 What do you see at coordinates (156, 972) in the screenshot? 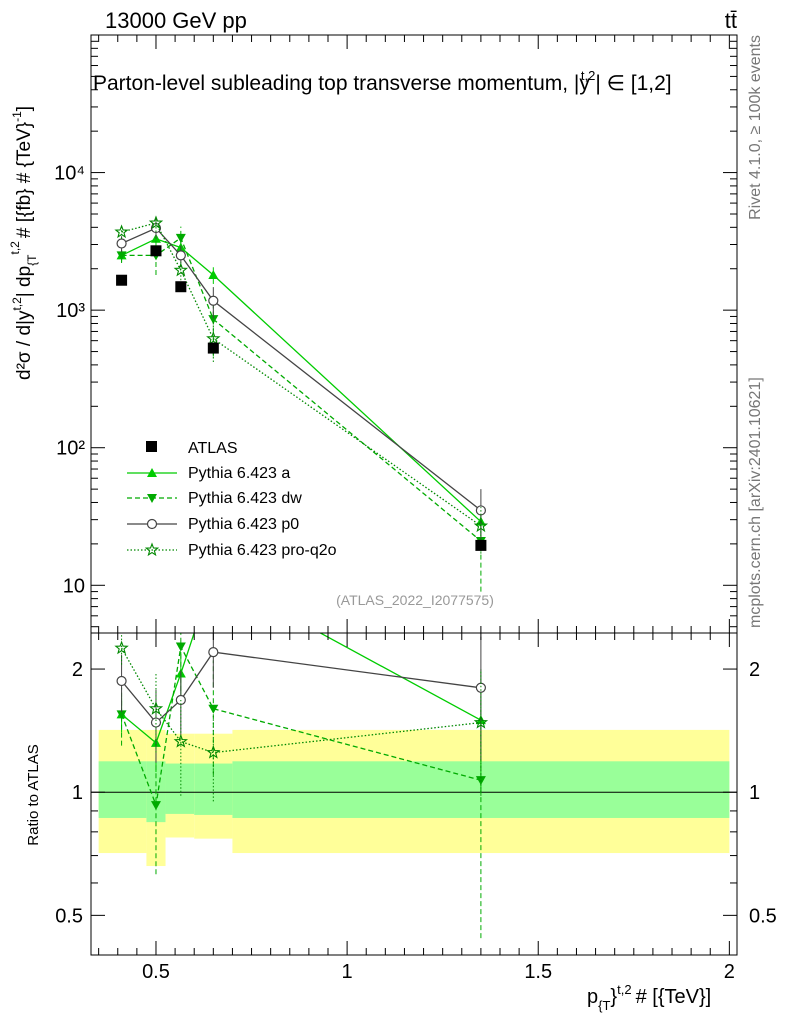
I see `xtick-label: 0.5` at bounding box center [156, 972].